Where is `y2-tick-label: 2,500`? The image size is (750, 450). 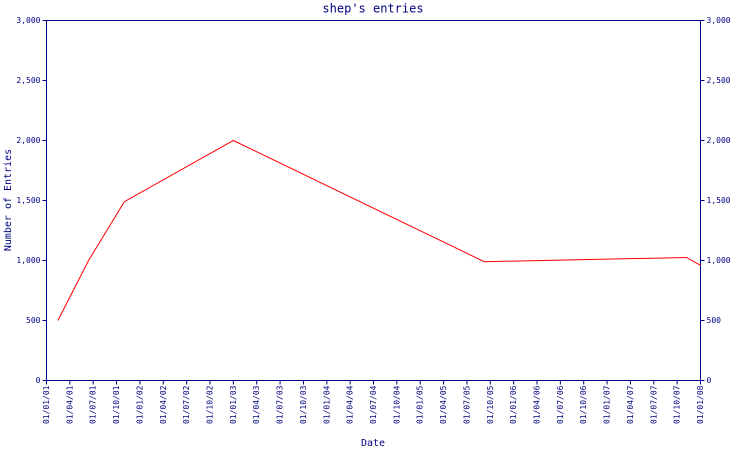 y2-tick-label: 2,500 is located at coordinates (719, 80).